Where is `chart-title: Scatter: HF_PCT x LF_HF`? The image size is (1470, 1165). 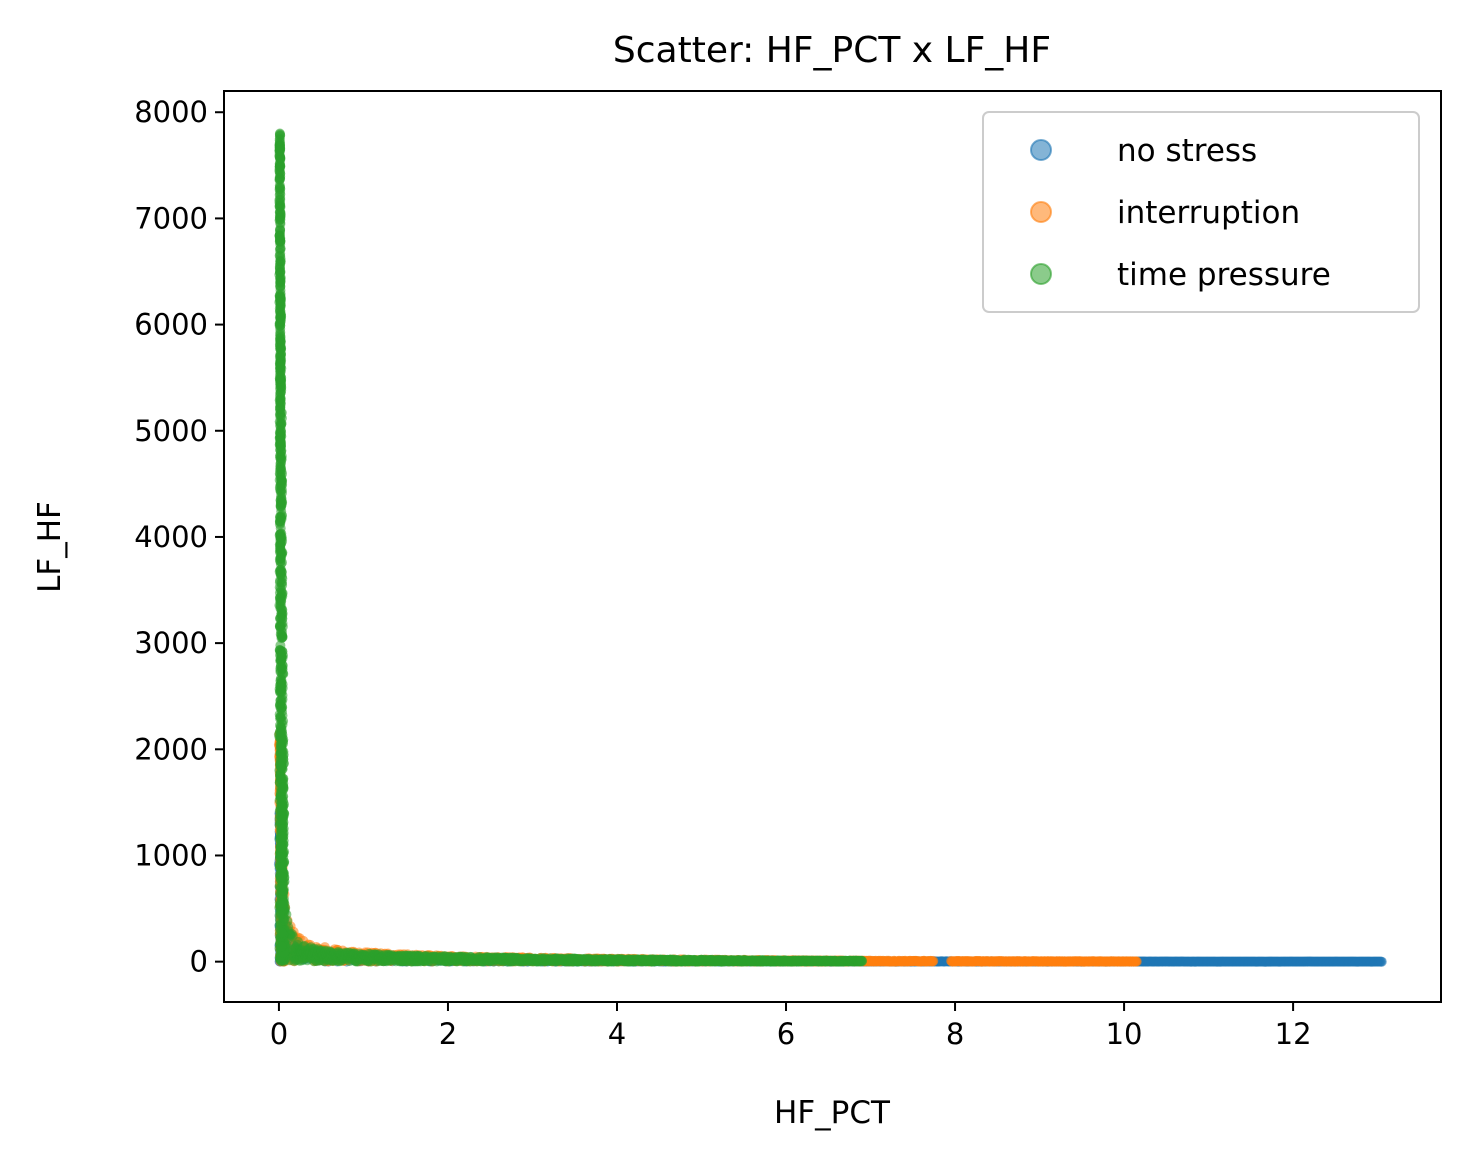
chart-title: Scatter: HF_PCT x LF_HF is located at coordinates (832, 50).